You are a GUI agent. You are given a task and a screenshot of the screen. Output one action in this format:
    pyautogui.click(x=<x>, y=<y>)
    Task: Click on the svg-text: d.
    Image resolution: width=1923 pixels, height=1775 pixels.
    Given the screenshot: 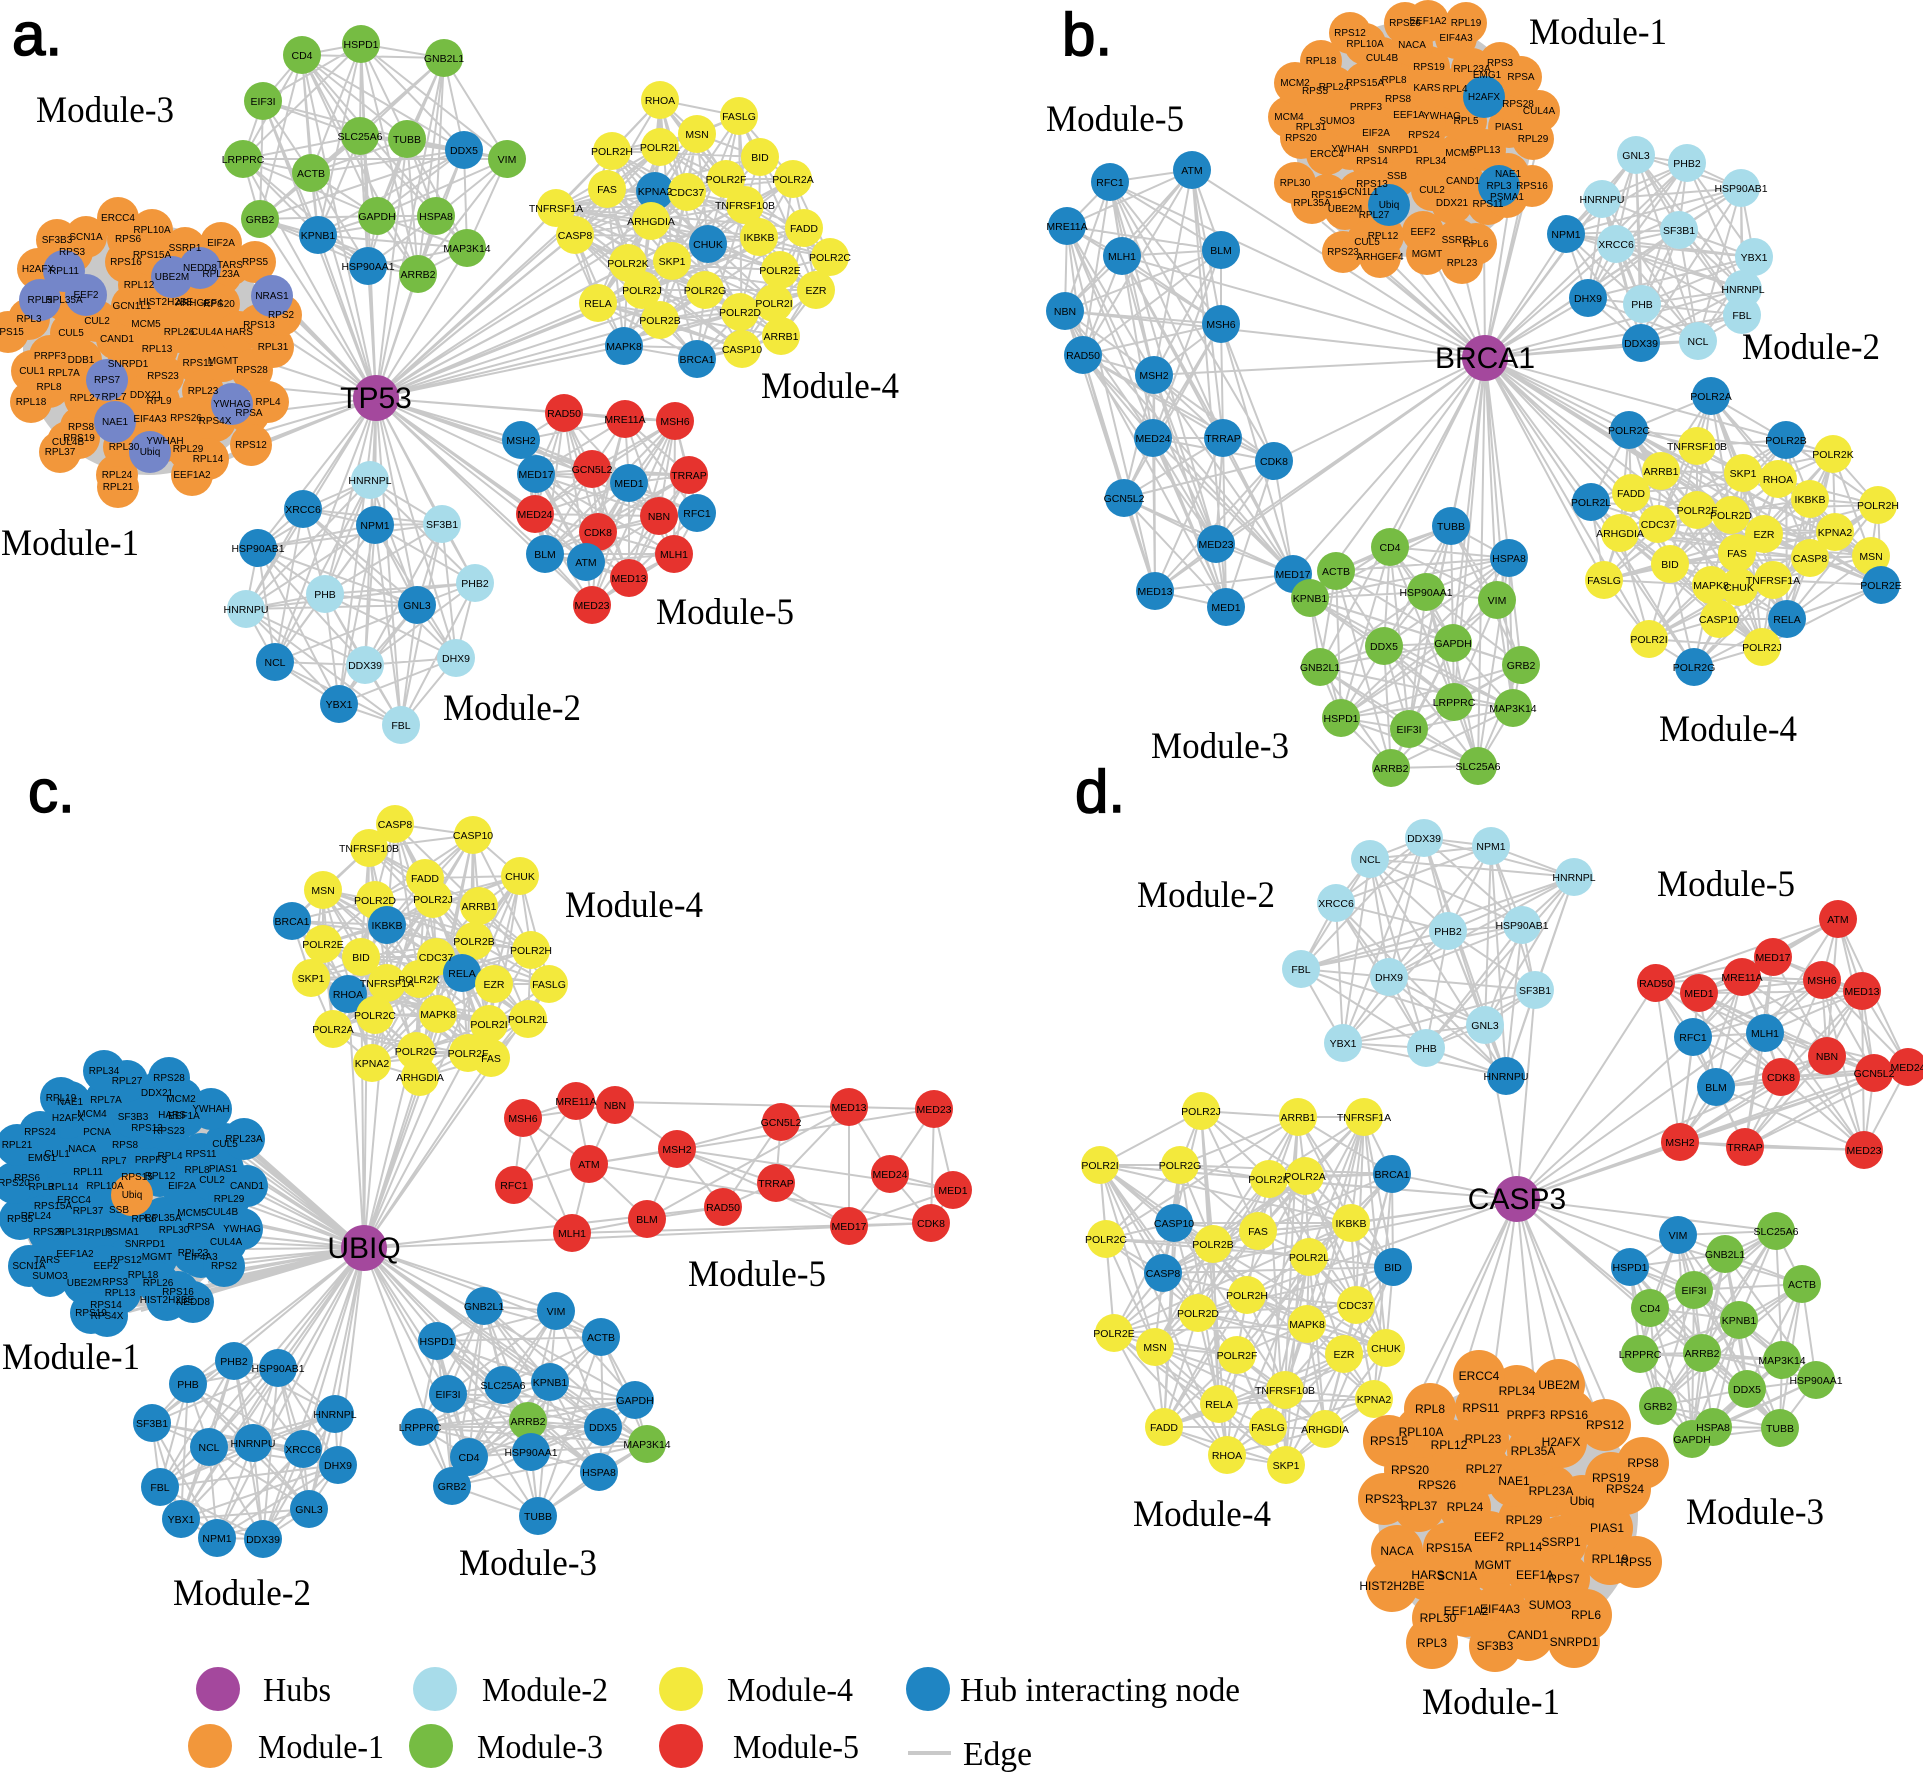 What is the action you would take?
    pyautogui.click(x=1100, y=791)
    